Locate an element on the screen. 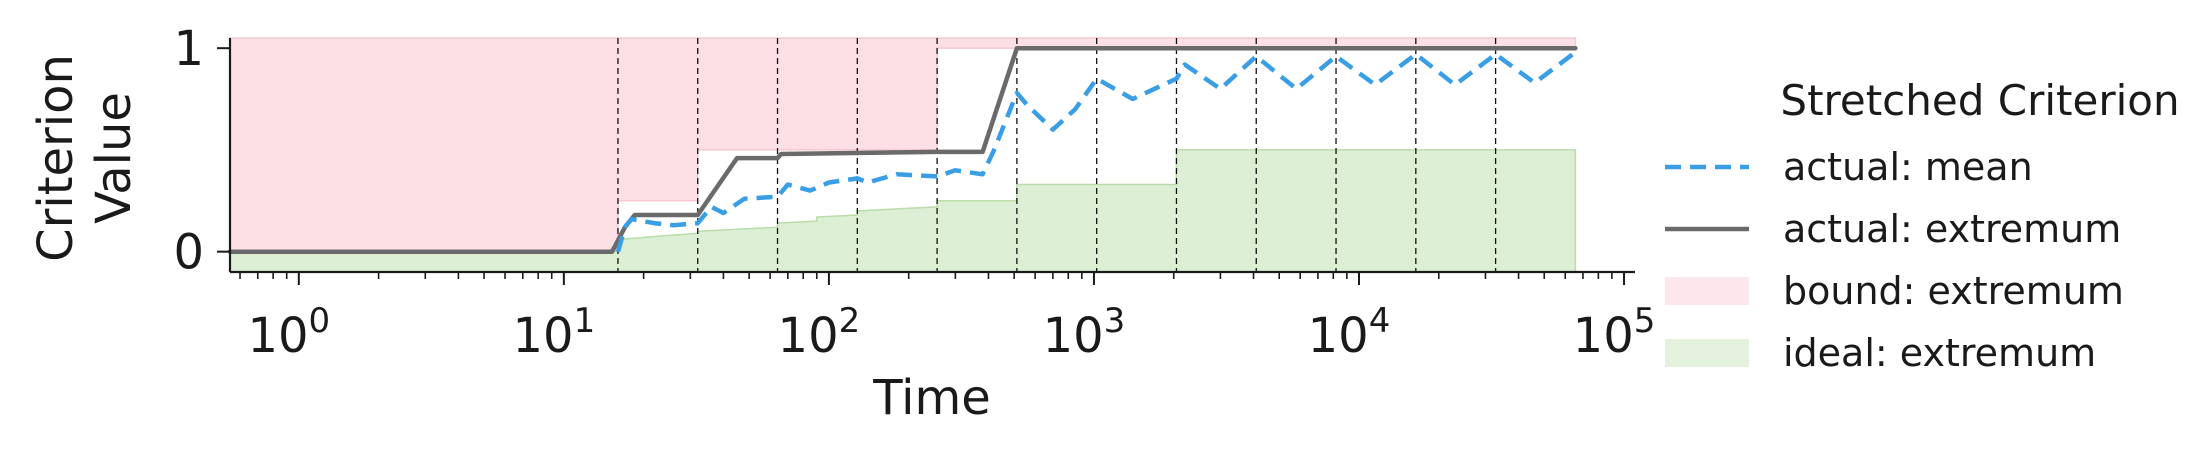  y-axis-label-line-2: Value is located at coordinates (114, 158).